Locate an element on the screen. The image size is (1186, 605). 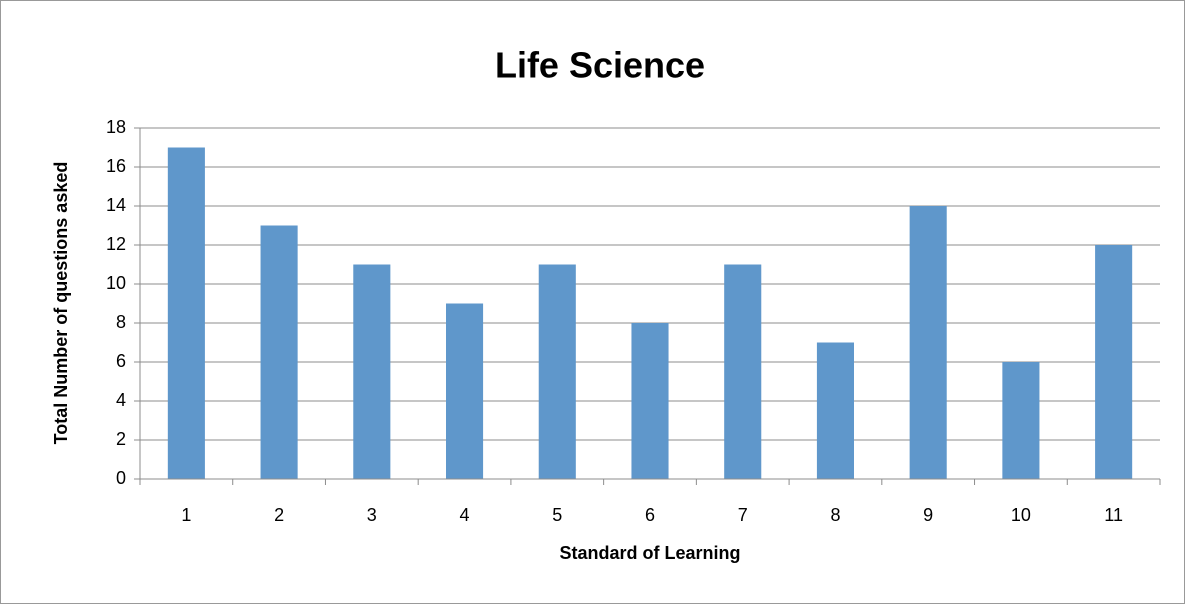
y-tick-label: 8 is located at coordinates (121, 322).